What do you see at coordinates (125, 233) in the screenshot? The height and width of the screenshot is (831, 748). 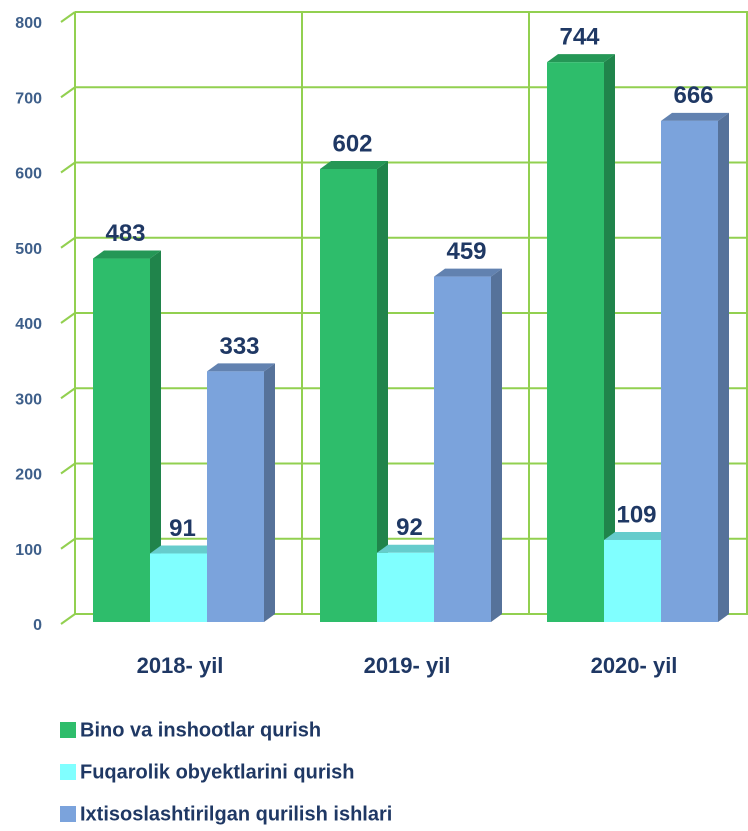 I see `data-label: 483` at bounding box center [125, 233].